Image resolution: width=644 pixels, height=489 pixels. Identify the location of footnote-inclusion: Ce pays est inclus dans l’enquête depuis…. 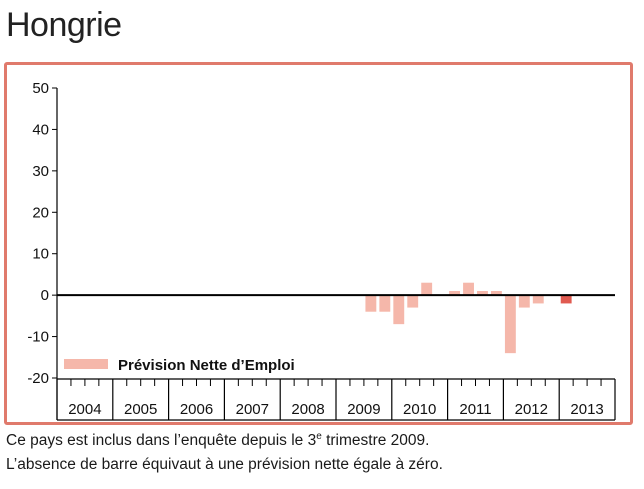
(217, 440).